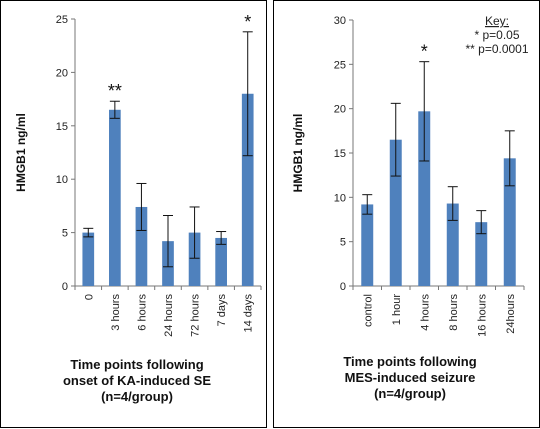 The height and width of the screenshot is (429, 540). What do you see at coordinates (115, 91) in the screenshot?
I see `significance-marker: **` at bounding box center [115, 91].